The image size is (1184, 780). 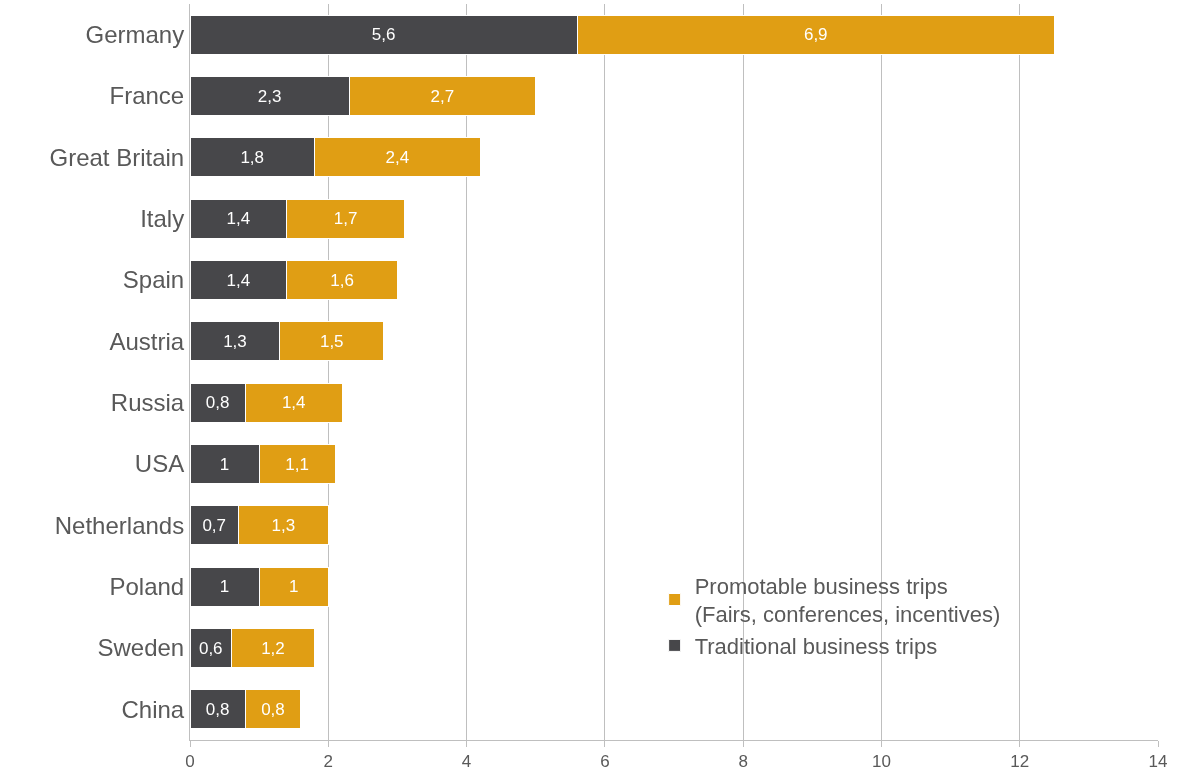 I want to click on y-tick-label: Spain, so click(x=153, y=280).